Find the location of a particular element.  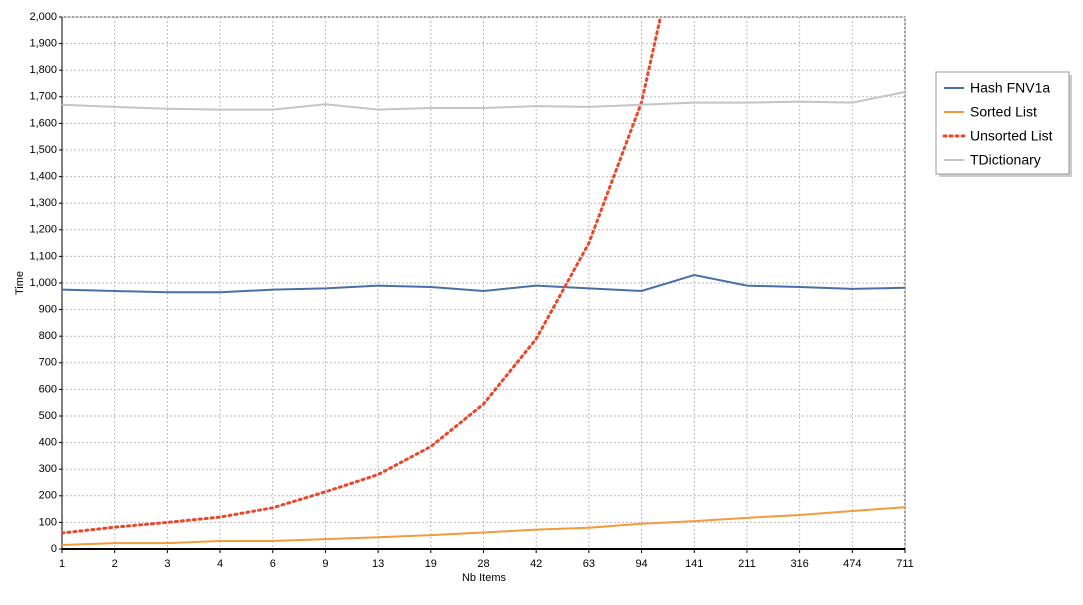

x-tick-label: 2 is located at coordinates (115, 564).